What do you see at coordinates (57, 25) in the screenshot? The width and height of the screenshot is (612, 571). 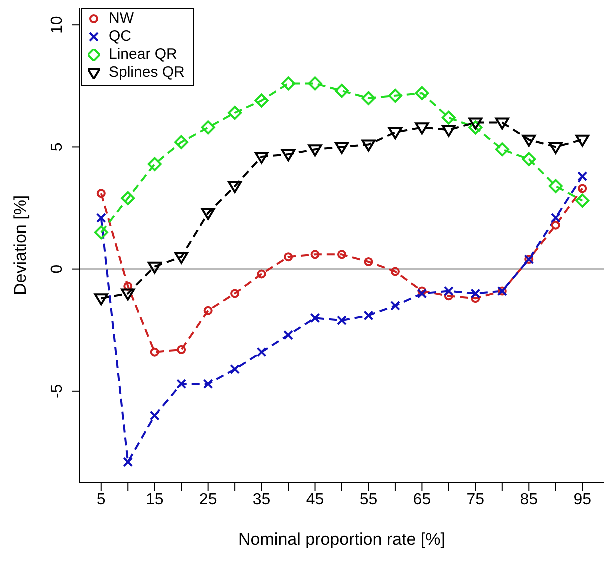 I see `y-tick-label: 10` at bounding box center [57, 25].